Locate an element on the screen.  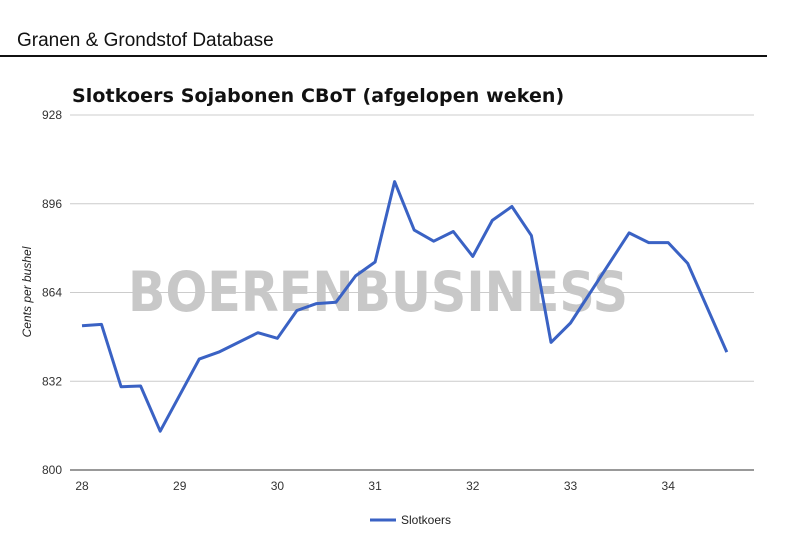
page-header: Granen & Grondstof Database is located at coordinates (383, 28).